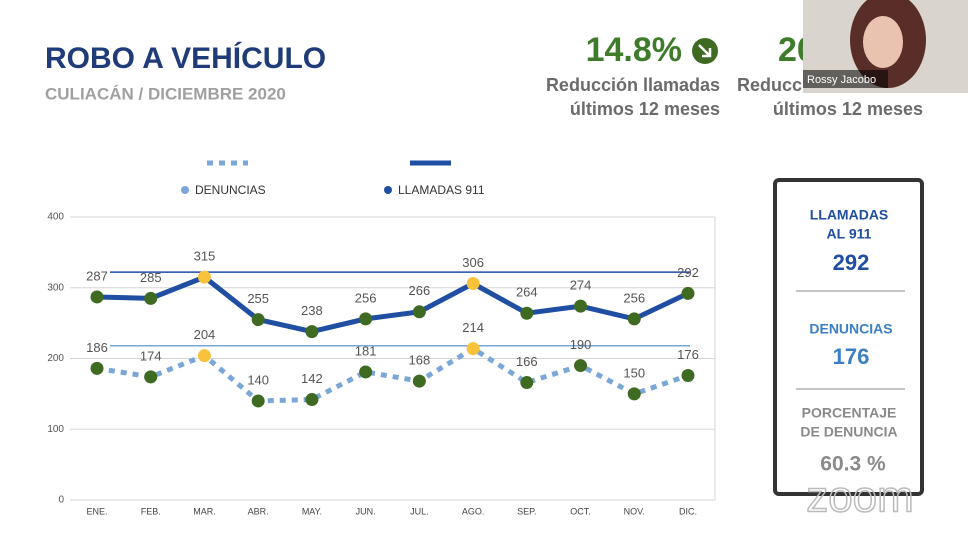 The image size is (968, 546). I want to click on x-tick-label: DIC., so click(688, 511).